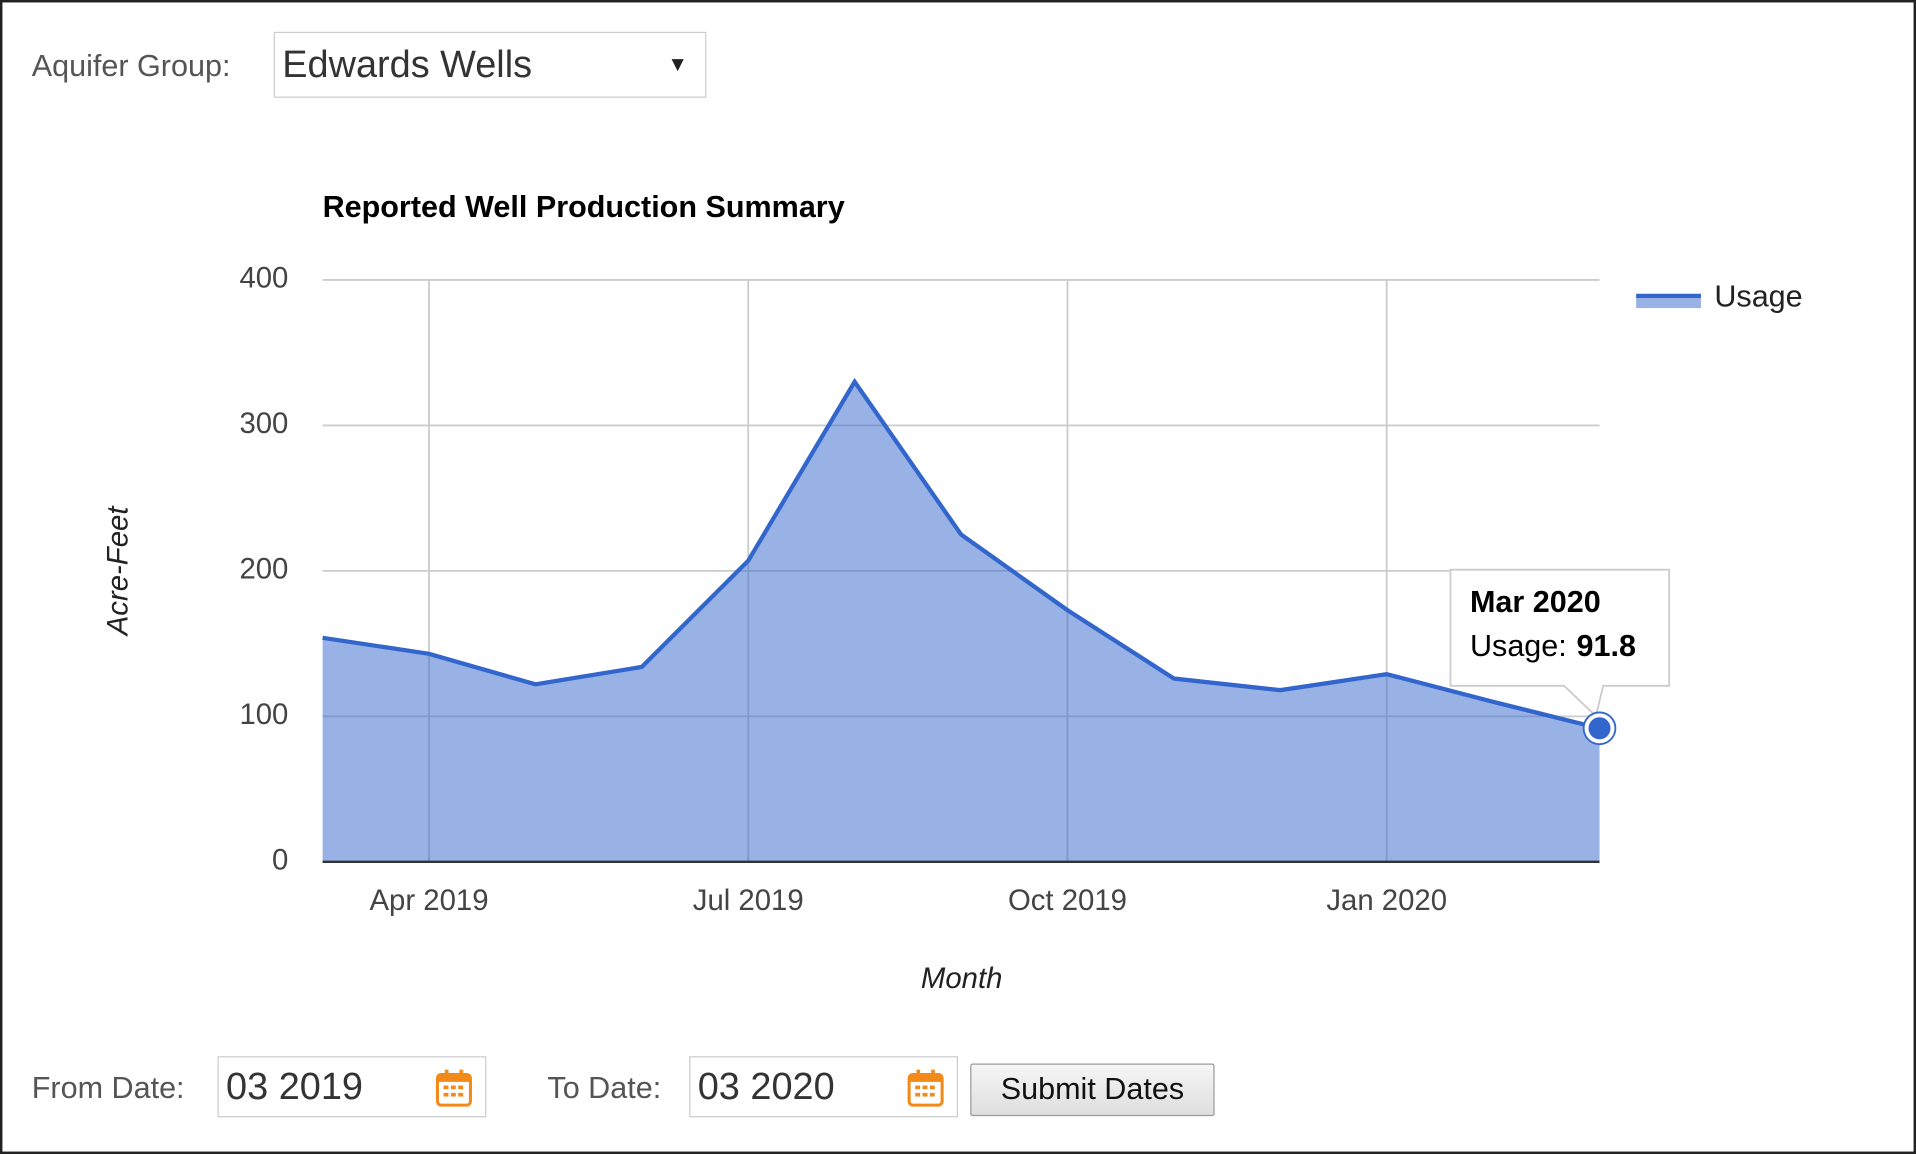 This screenshot has width=1916, height=1154. I want to click on y-tick-label: 0, so click(280, 860).